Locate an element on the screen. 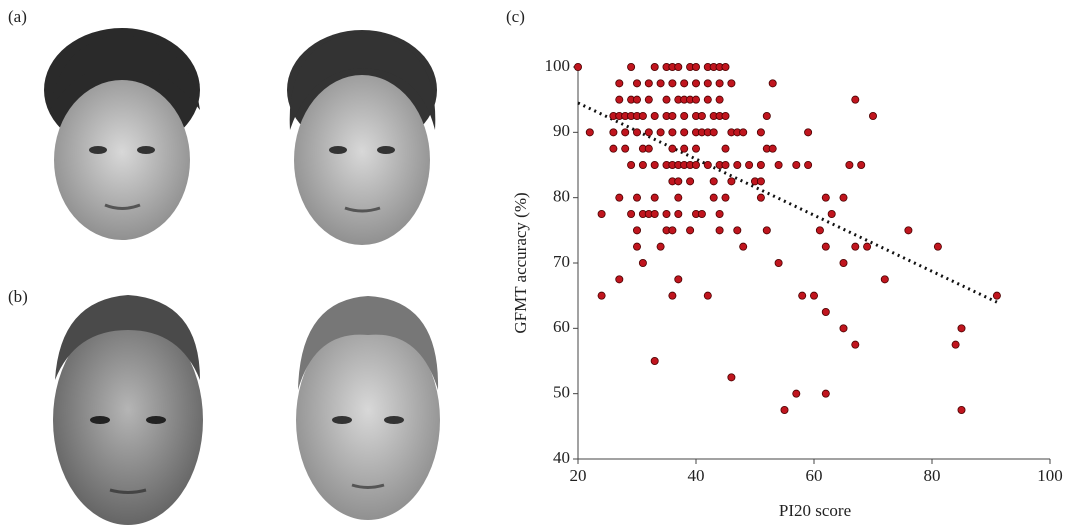  y-tick-label: 70 is located at coordinates (561, 261).